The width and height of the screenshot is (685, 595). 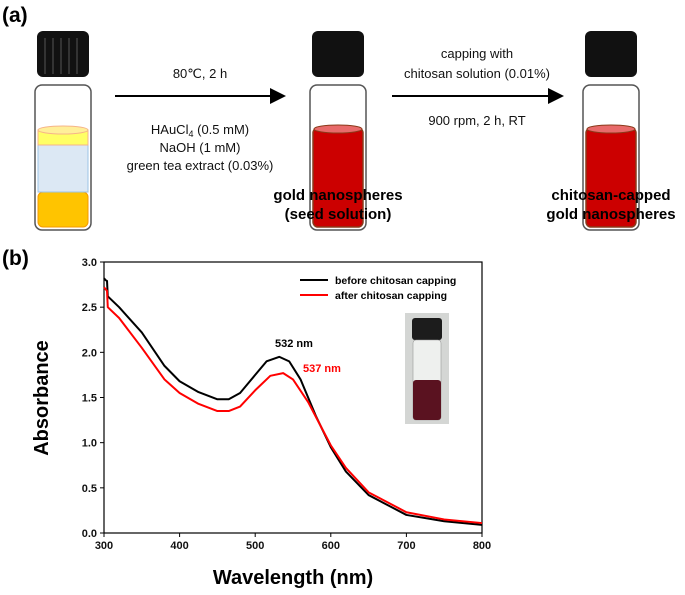 What do you see at coordinates (391, 296) in the screenshot?
I see `legend-label-after: after chitosan capping` at bounding box center [391, 296].